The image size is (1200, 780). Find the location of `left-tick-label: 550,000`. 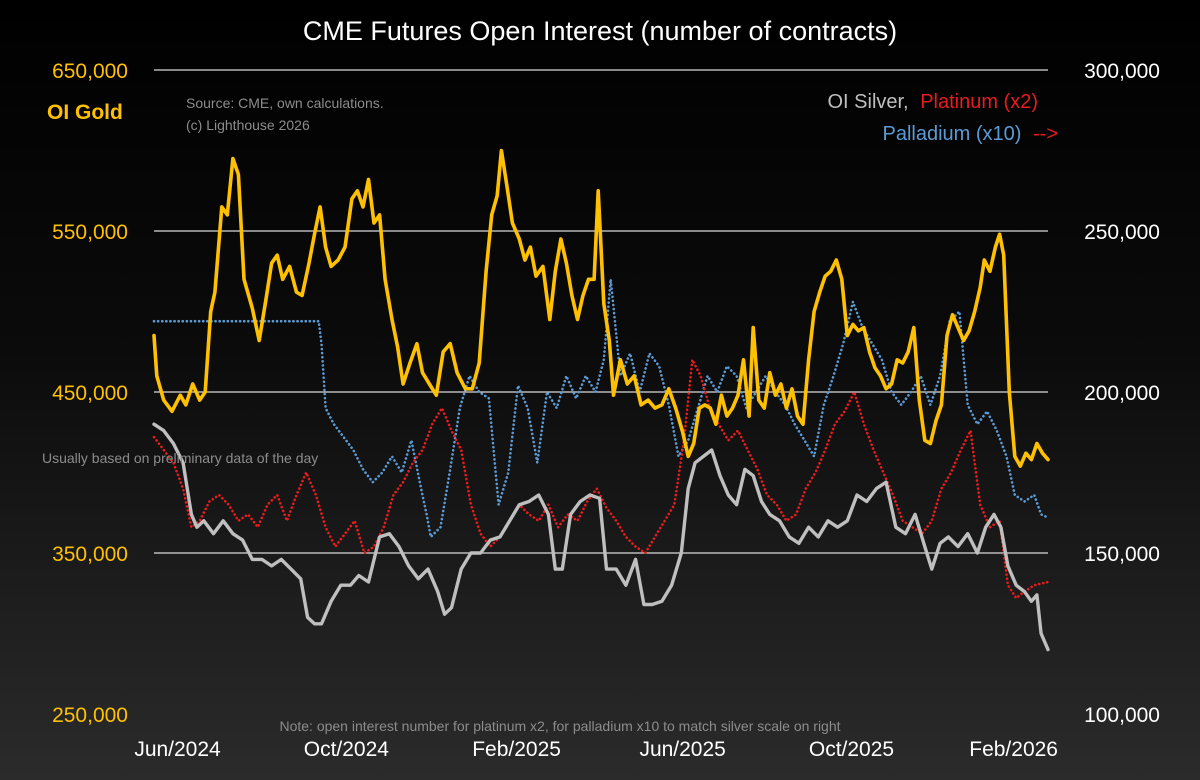

left-tick-label: 550,000 is located at coordinates (90, 232).